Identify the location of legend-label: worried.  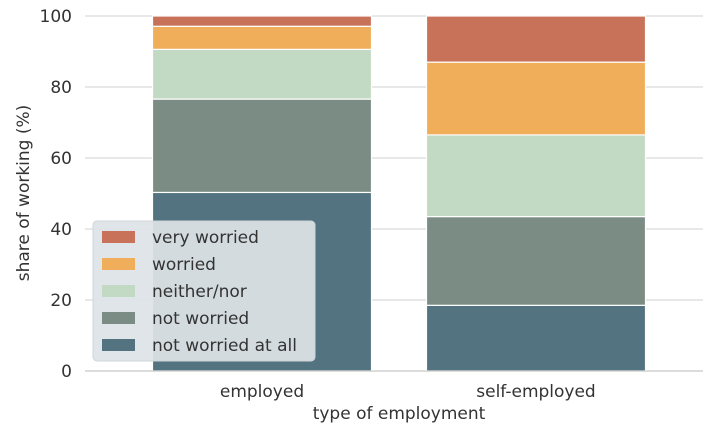
(184, 265).